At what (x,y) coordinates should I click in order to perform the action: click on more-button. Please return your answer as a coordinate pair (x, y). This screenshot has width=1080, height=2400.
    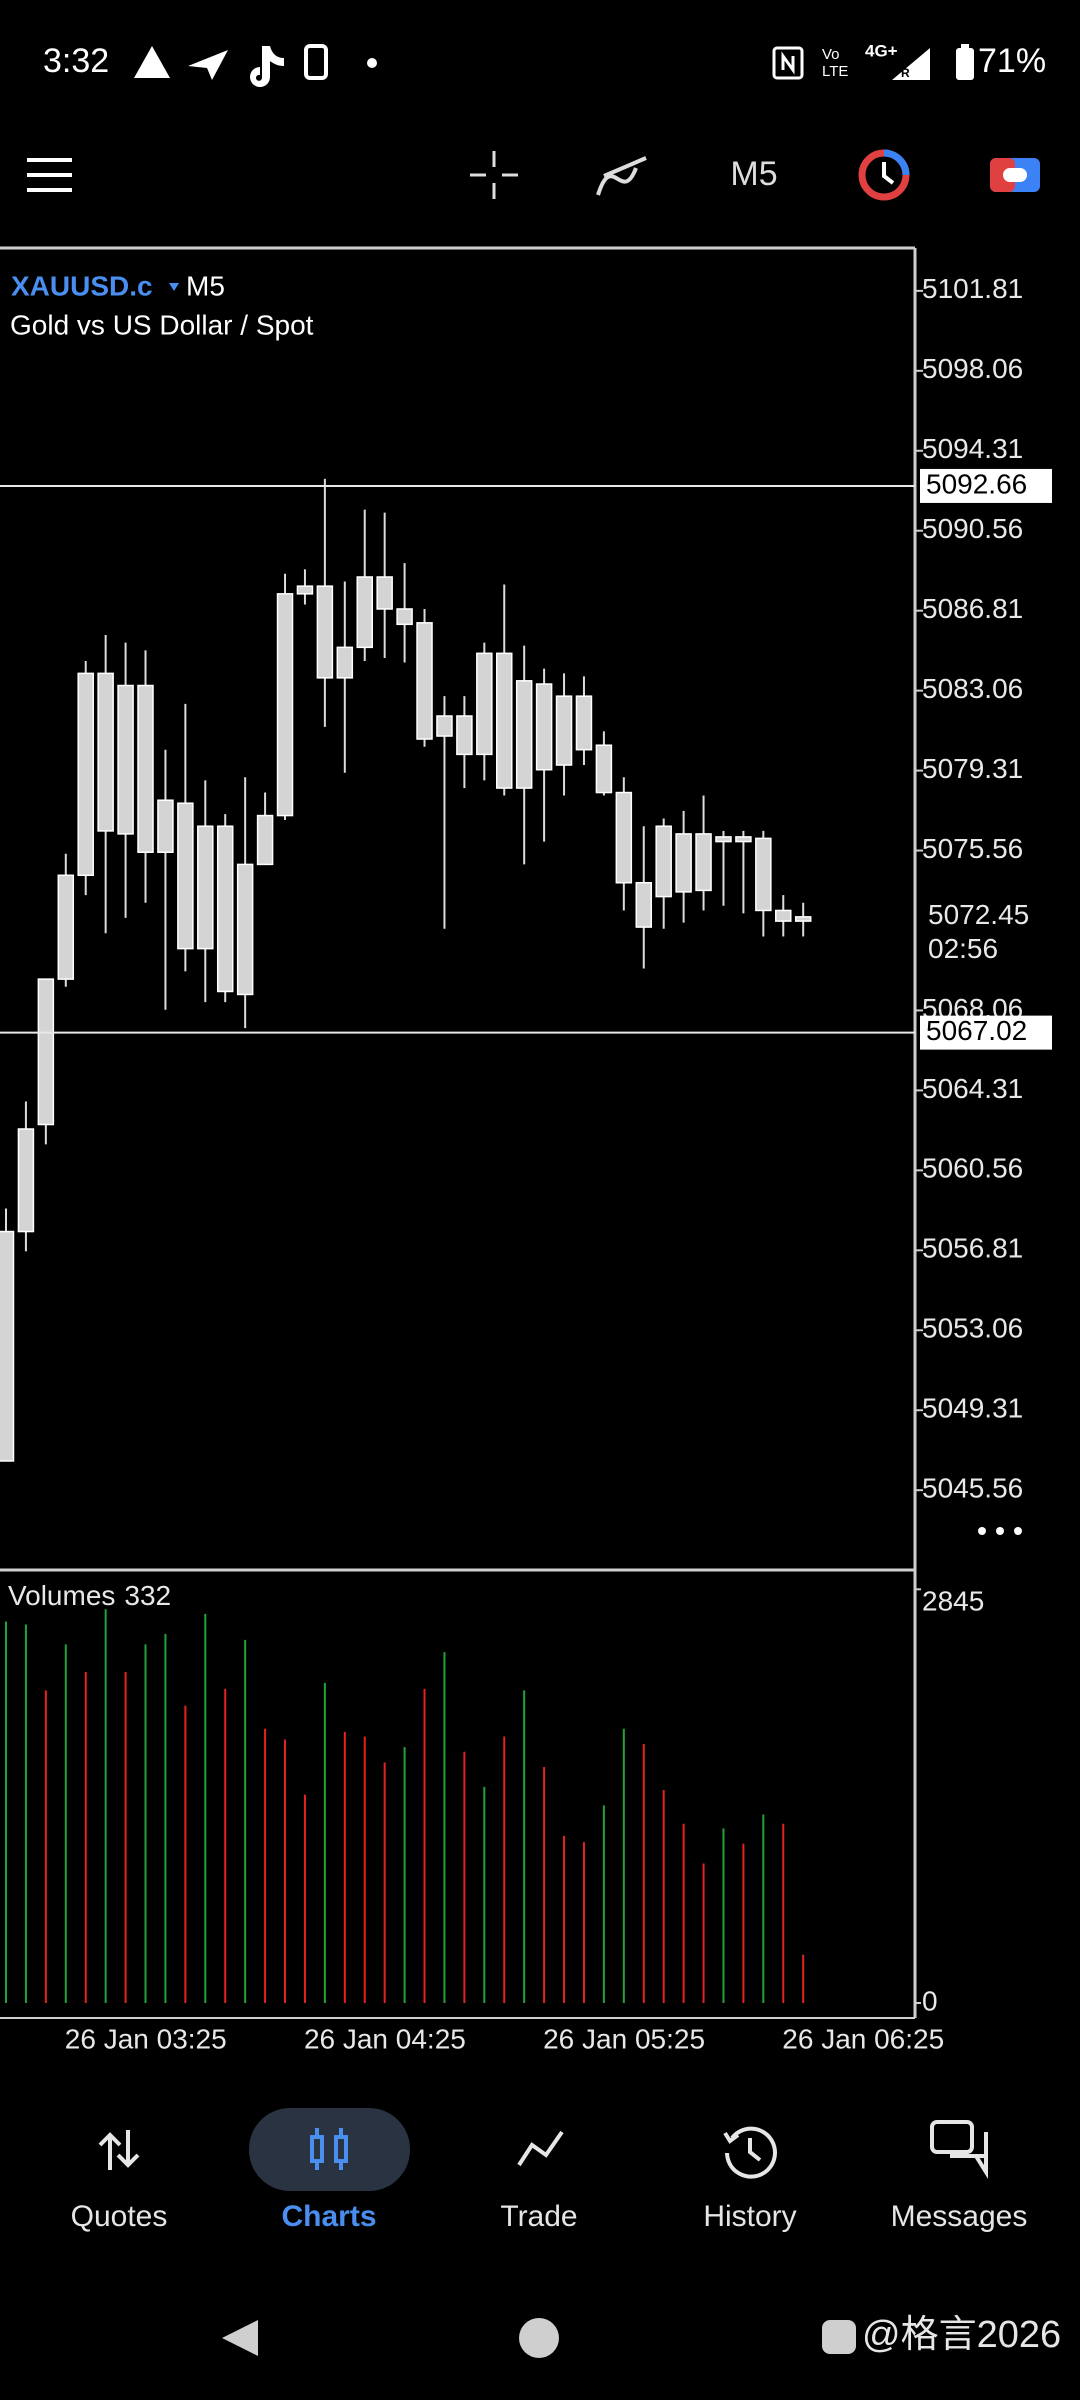
    Looking at the image, I should click on (1000, 1531).